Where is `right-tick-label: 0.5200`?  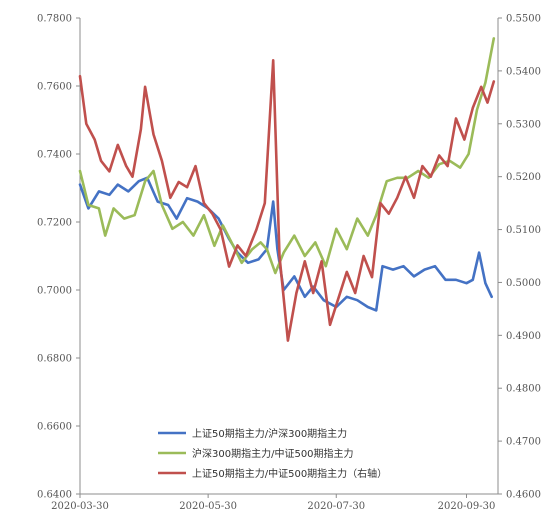 right-tick-label: 0.5200 is located at coordinates (523, 177).